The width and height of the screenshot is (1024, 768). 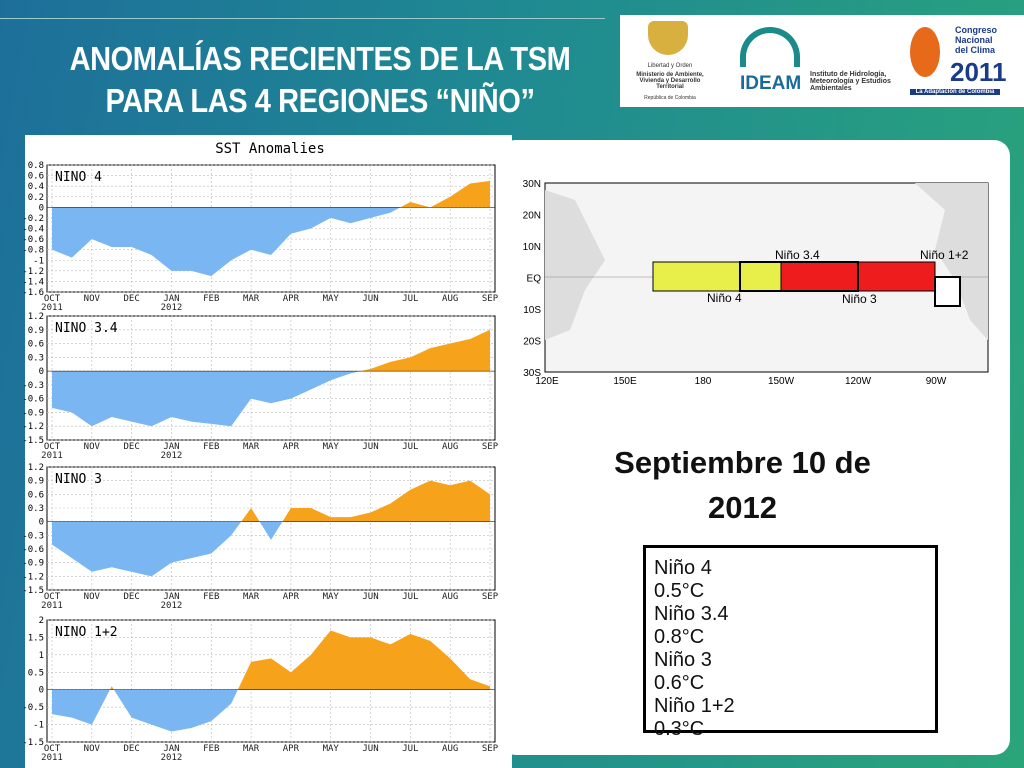 I want to click on y-tick-label: -1.4, so click(x=33, y=282).